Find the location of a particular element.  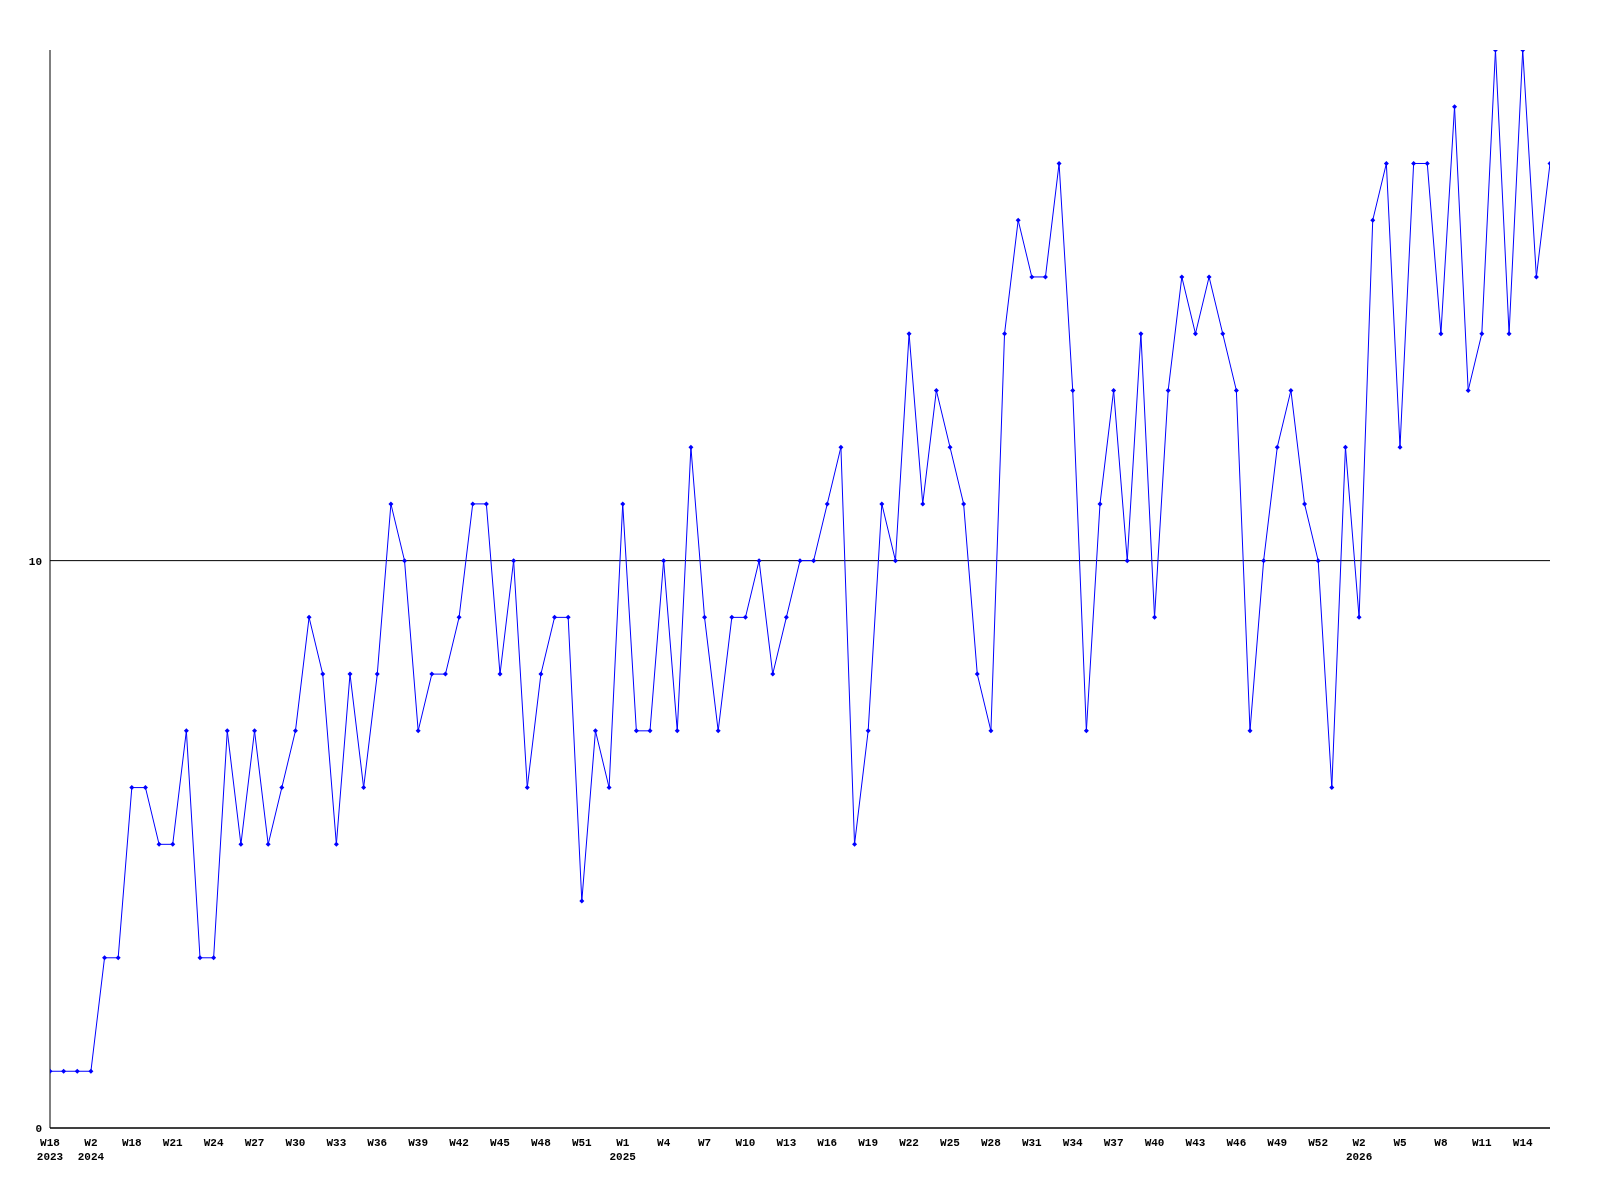

x-tick-label: W16 is located at coordinates (827, 1143).